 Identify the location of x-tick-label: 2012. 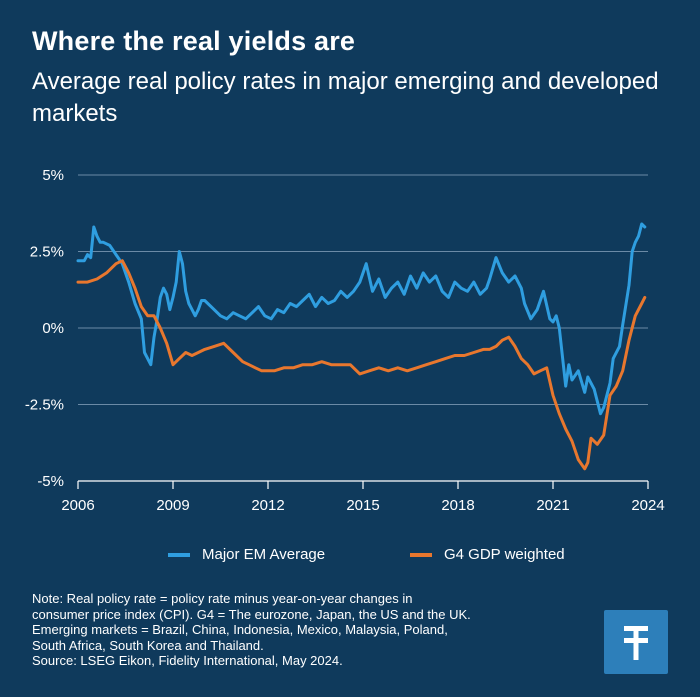
(267, 505).